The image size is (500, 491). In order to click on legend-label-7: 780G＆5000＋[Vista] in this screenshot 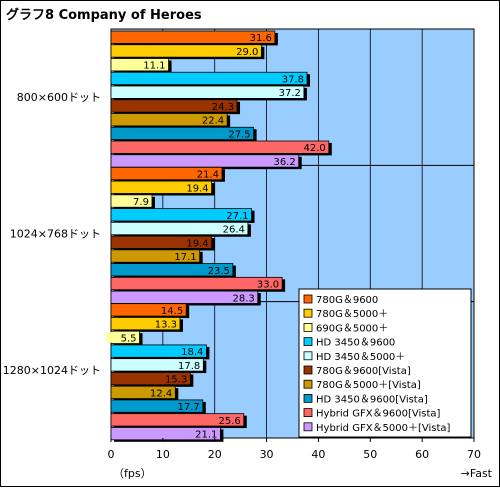, I will do `click(368, 385)`.